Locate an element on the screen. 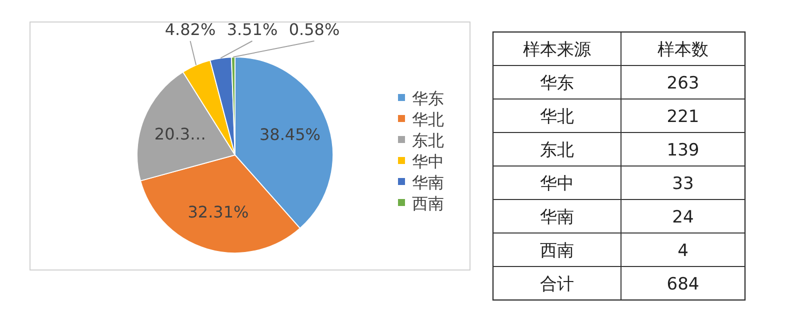 This screenshot has width=800, height=322. text: 684 is located at coordinates (683, 284).